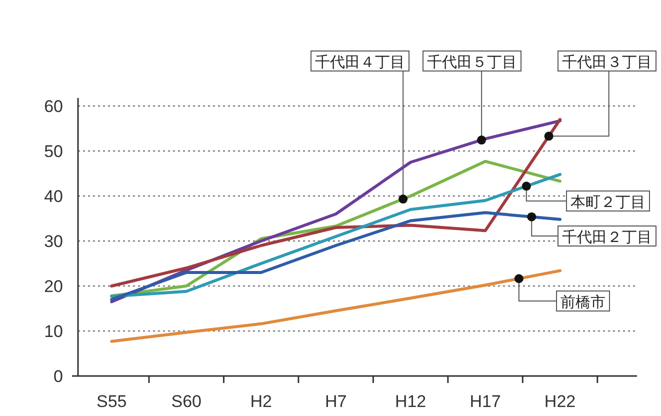 The image size is (661, 416). What do you see at coordinates (53, 286) in the screenshot?
I see `y-tick-label: 20` at bounding box center [53, 286].